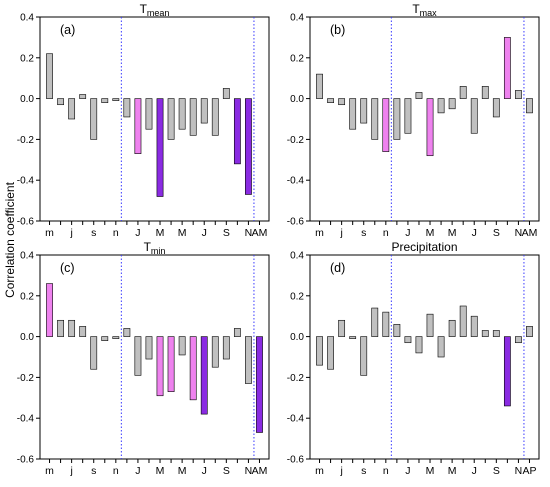 This screenshot has width=550, height=487. What do you see at coordinates (424, 10) in the screenshot?
I see `panel-title: Tmax` at bounding box center [424, 10].